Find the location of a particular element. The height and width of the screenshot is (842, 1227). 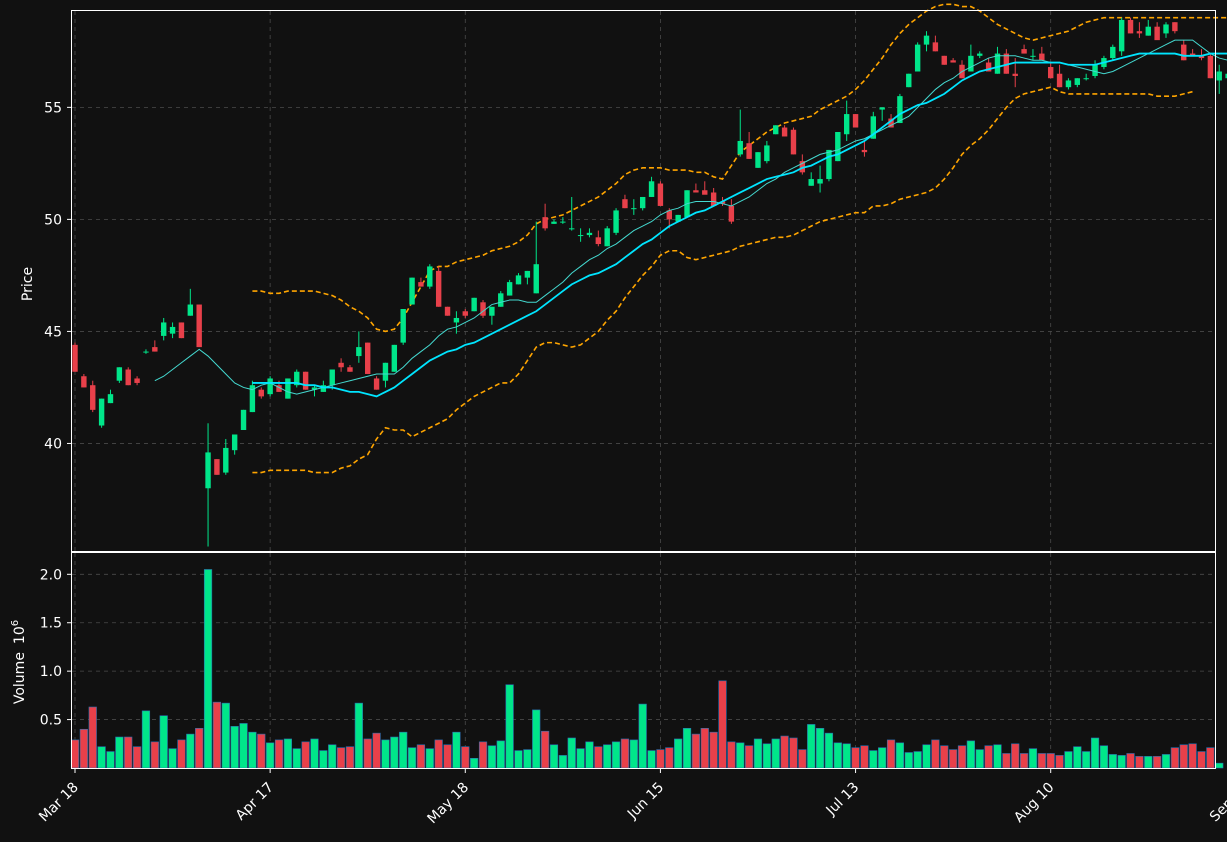

volume-scale-exponent: 6 is located at coordinates (15, 623).